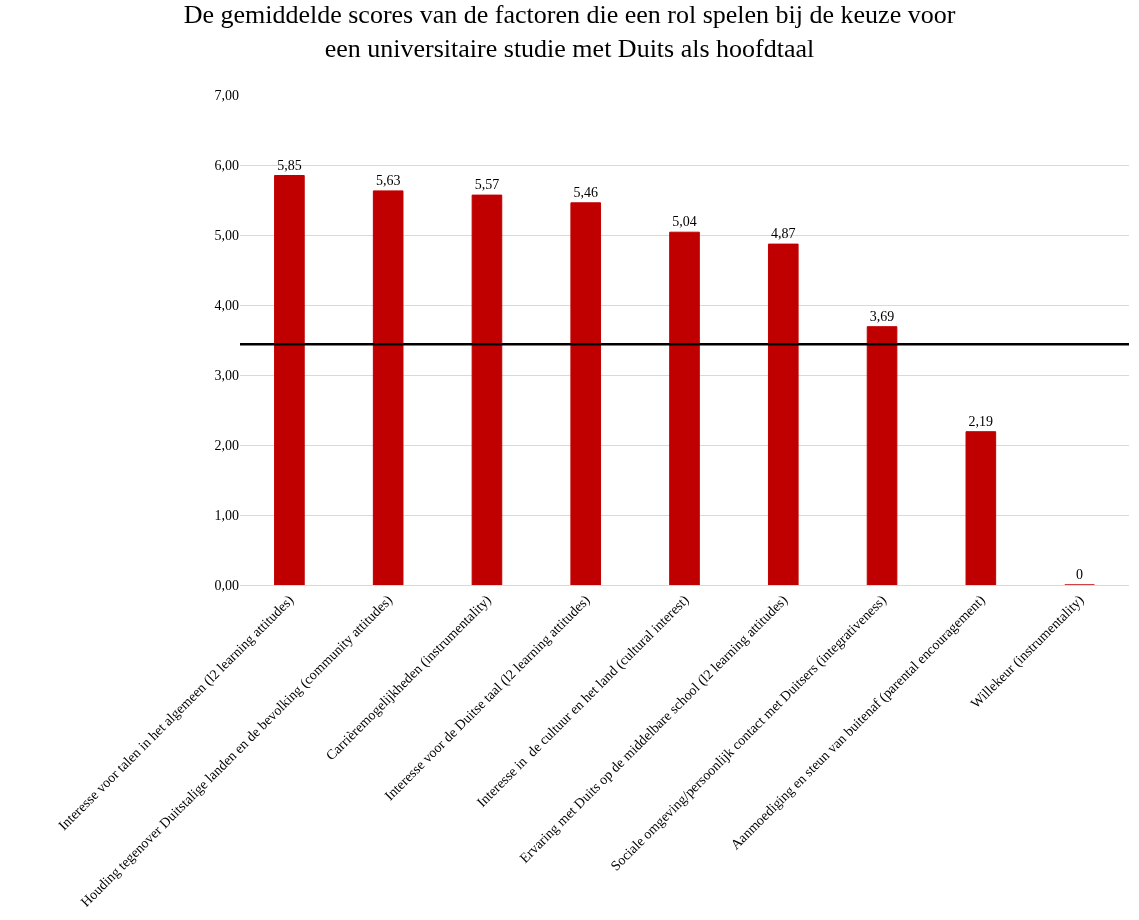  I want to click on y-tick-label: 6,00, so click(226, 165).